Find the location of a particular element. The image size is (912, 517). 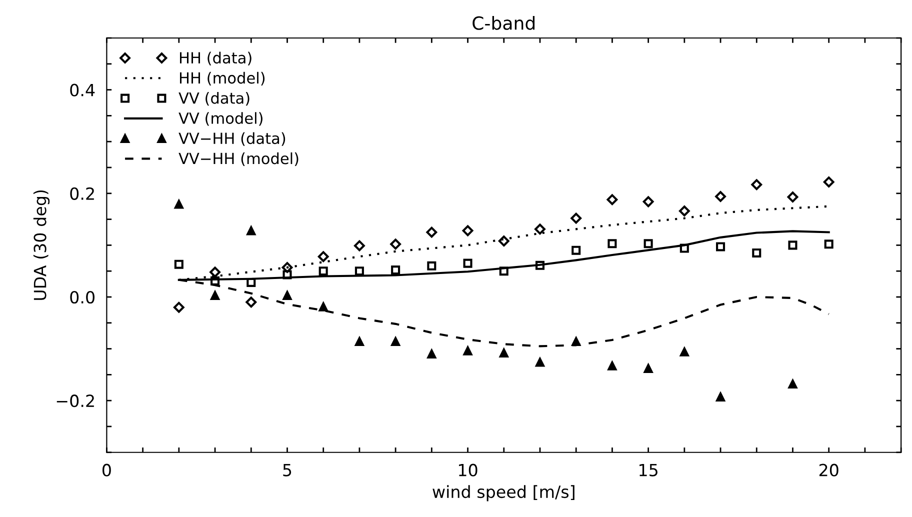

x-tick-label: 5 is located at coordinates (287, 470).